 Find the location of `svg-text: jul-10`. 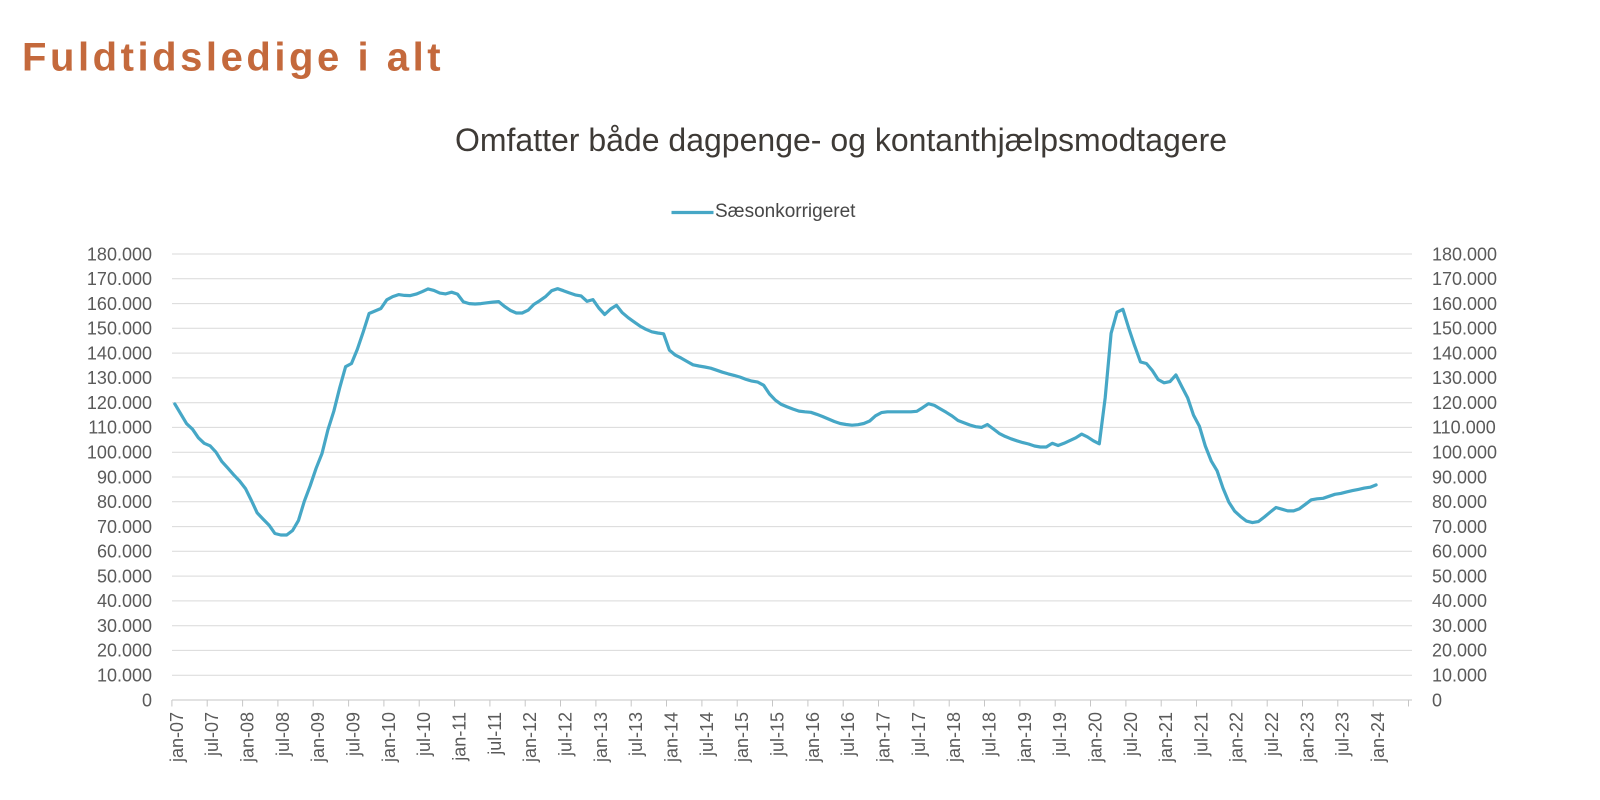

svg-text: jul-10 is located at coordinates (424, 734).